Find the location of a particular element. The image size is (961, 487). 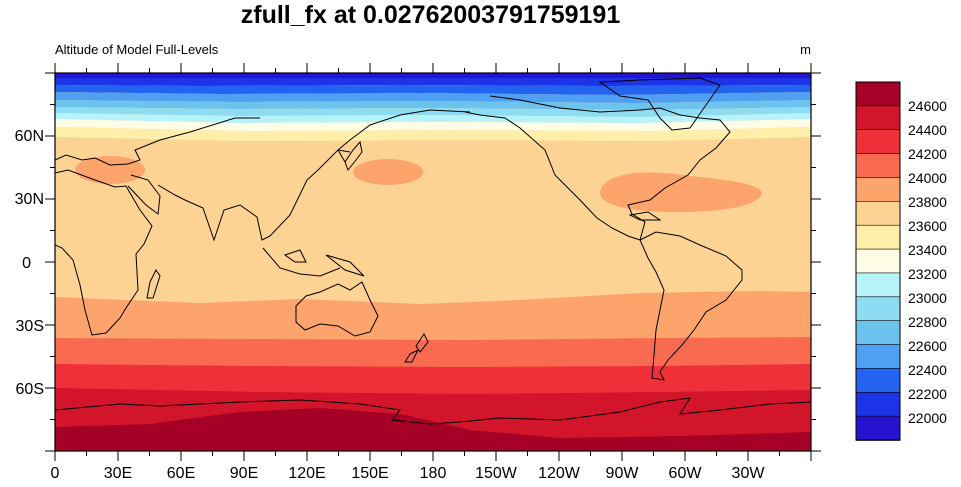

lon-tick-150w: 150W is located at coordinates (496, 473).